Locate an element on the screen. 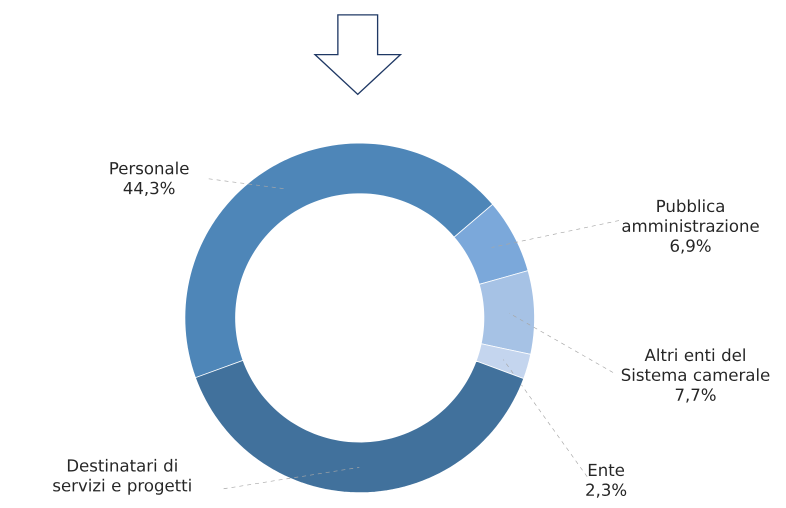 The width and height of the screenshot is (786, 508). slice-label: Destinatari di servizi e progetti is located at coordinates (122, 477).